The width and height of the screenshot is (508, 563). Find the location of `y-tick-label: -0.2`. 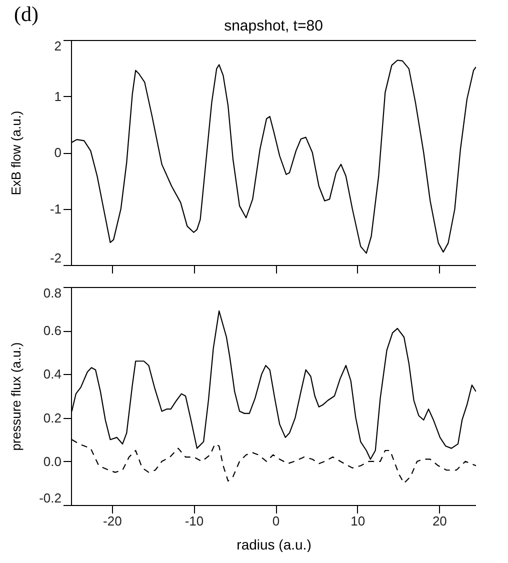

y-tick-label: -0.2 is located at coordinates (50, 498).